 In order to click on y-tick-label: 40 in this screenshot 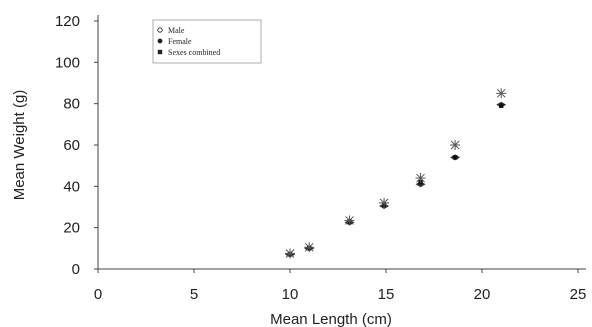, I will do `click(71, 186)`.